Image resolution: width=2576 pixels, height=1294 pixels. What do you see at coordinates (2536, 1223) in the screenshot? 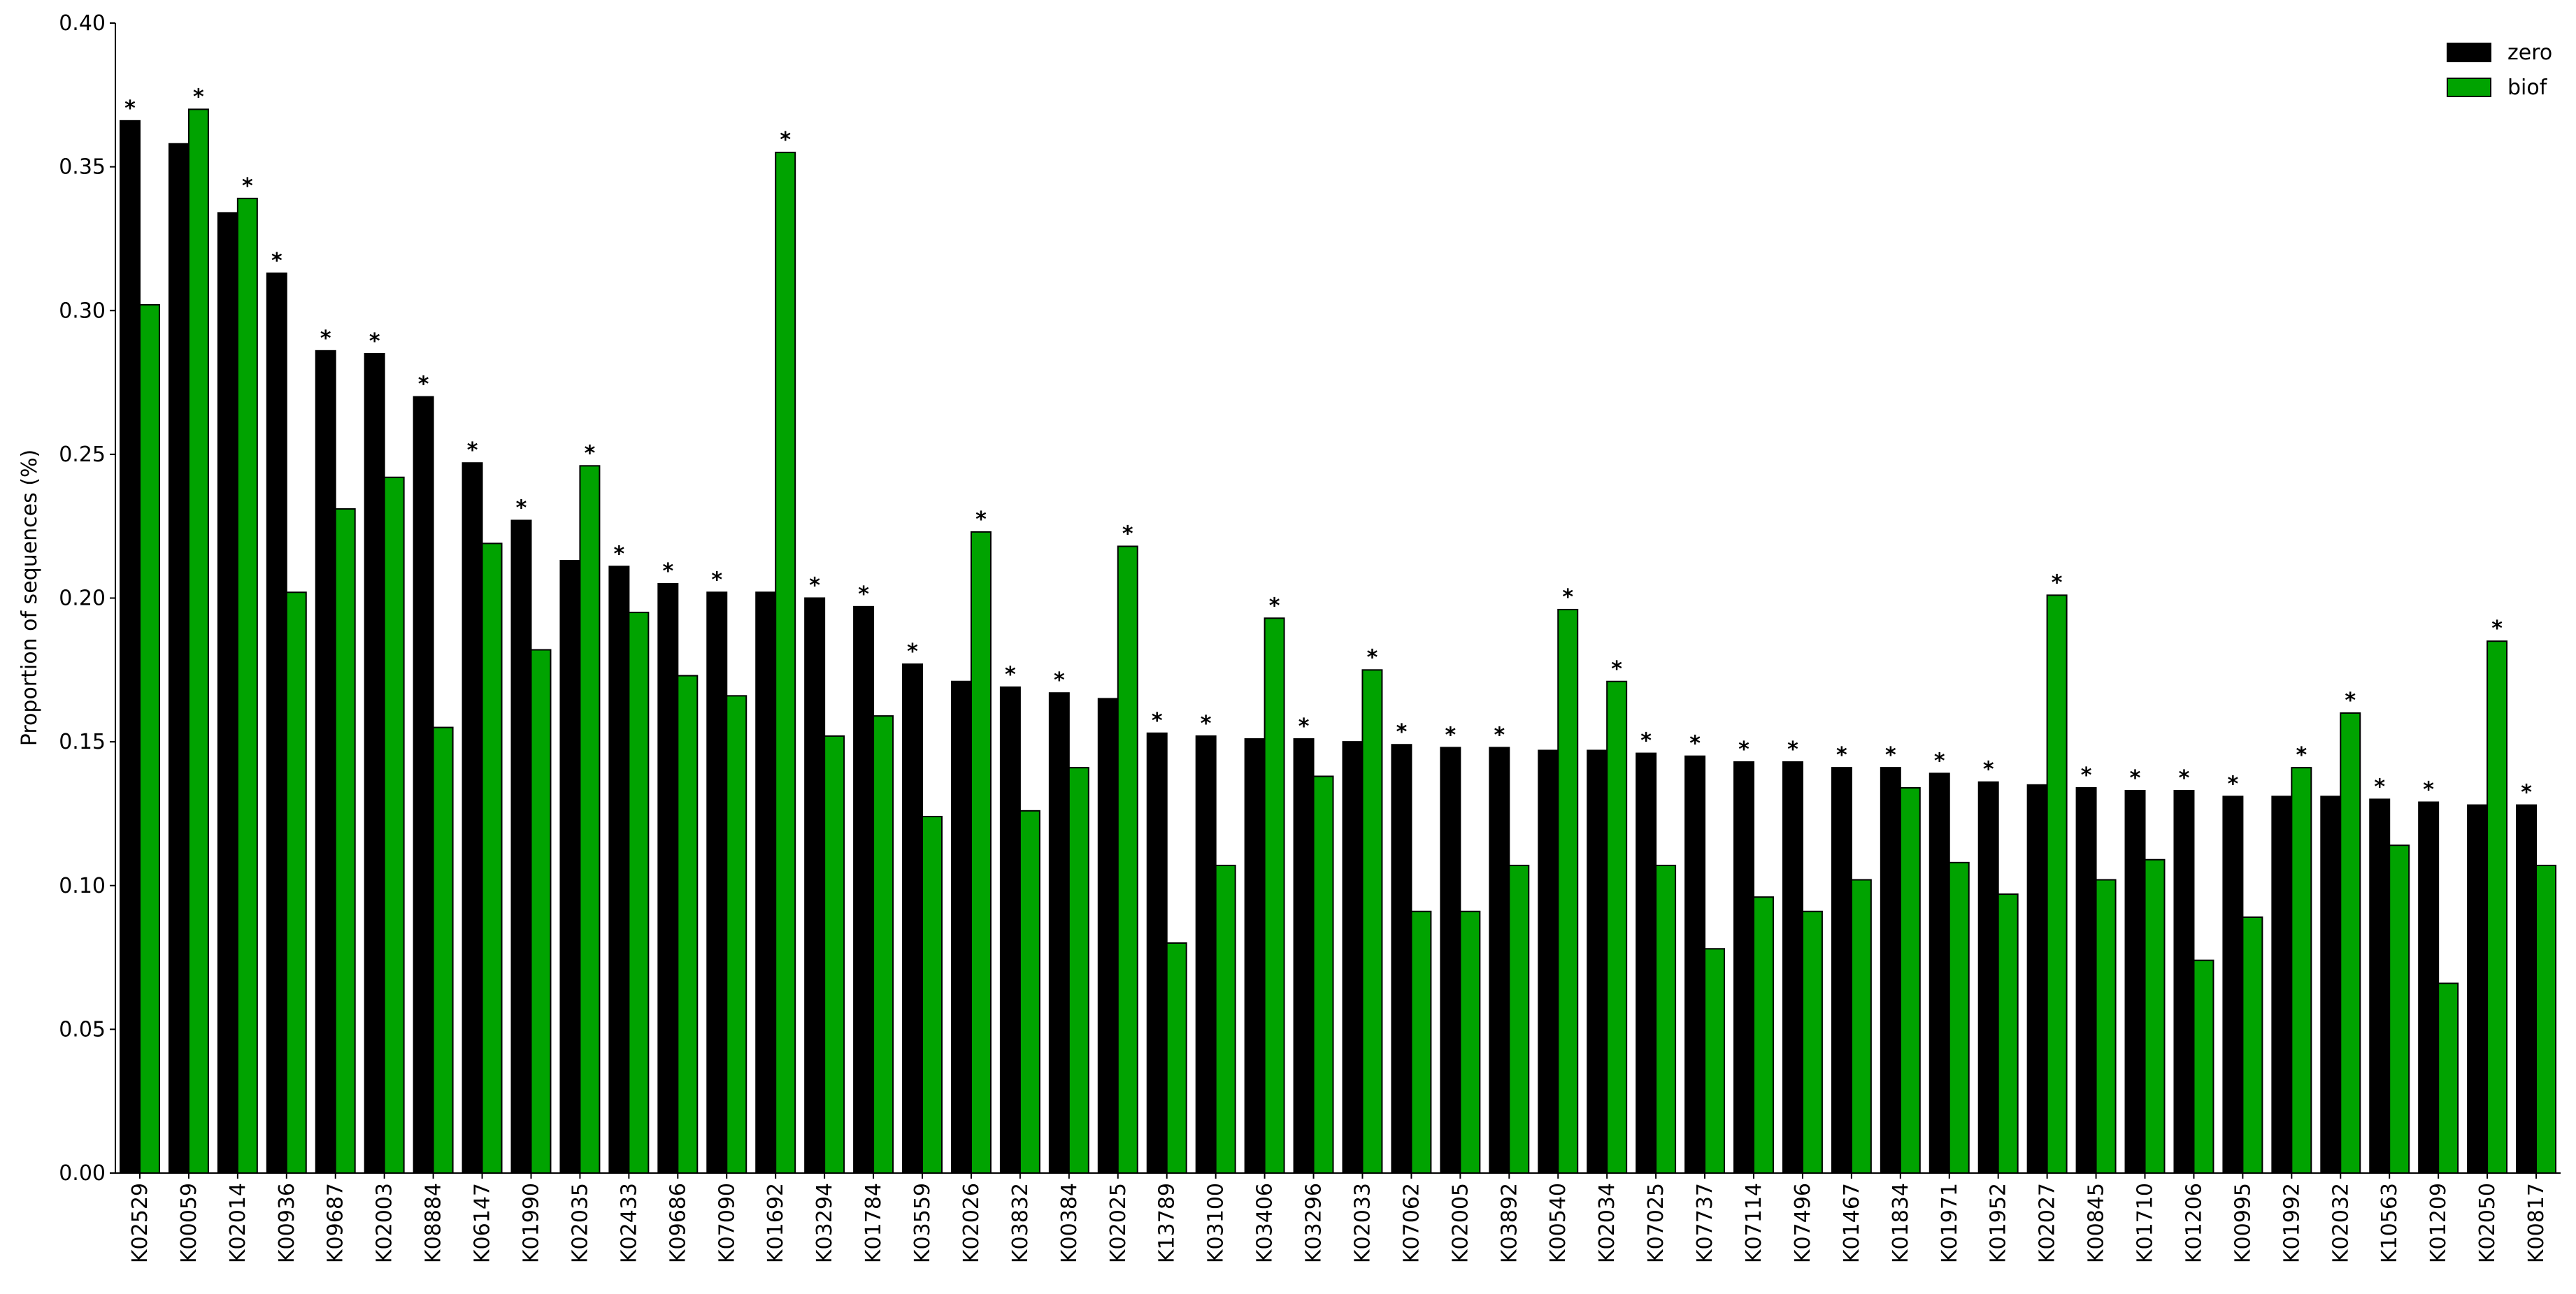
I see `x-tick-label: K00817` at bounding box center [2536, 1223].